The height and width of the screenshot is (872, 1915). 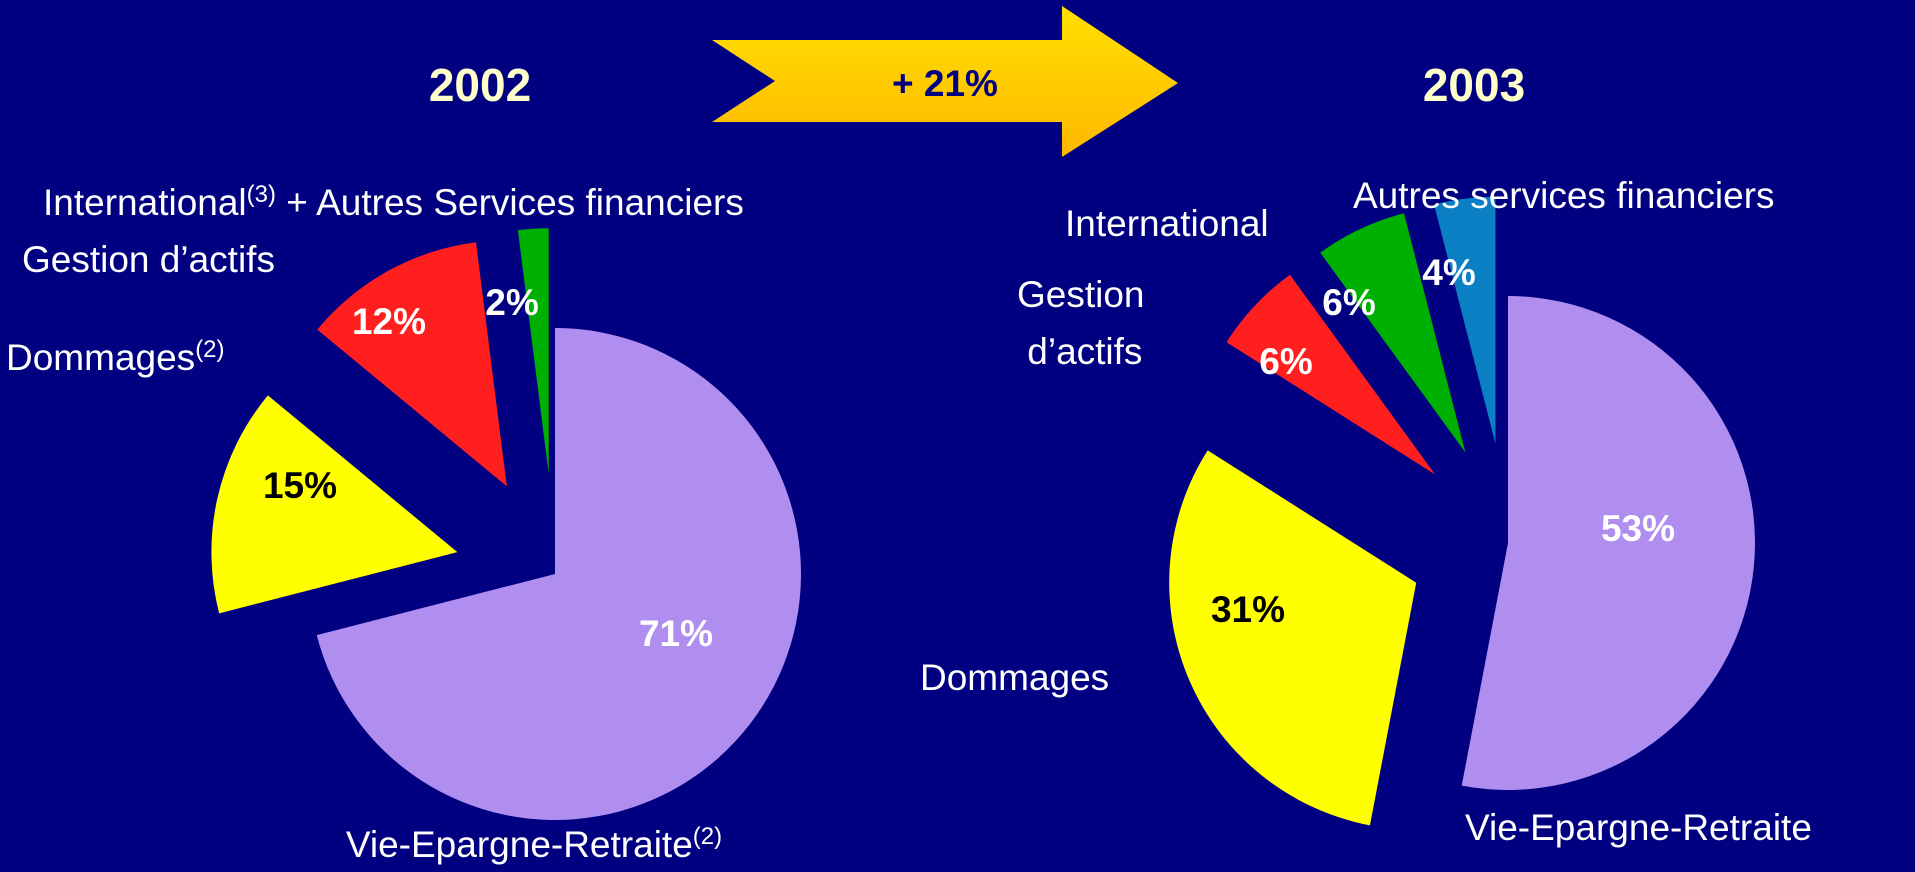 What do you see at coordinates (300, 485) in the screenshot?
I see `value-label: 15%` at bounding box center [300, 485].